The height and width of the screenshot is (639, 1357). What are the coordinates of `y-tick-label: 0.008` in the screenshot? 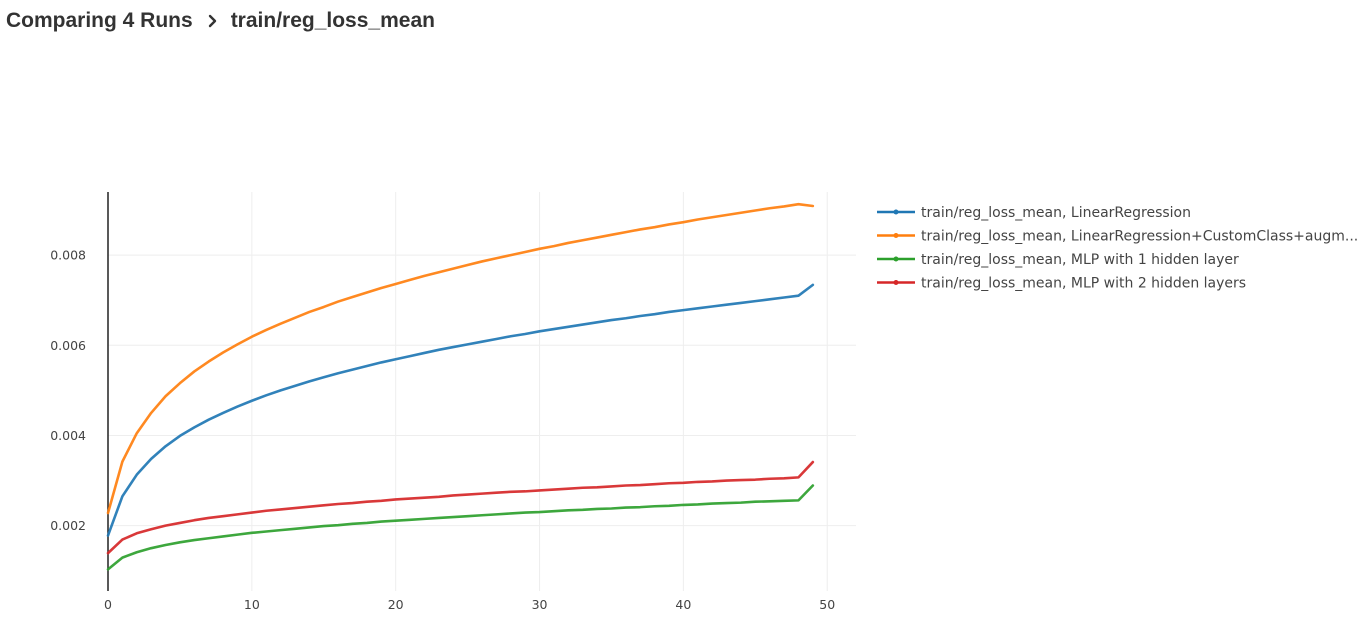 It's located at (68, 255).